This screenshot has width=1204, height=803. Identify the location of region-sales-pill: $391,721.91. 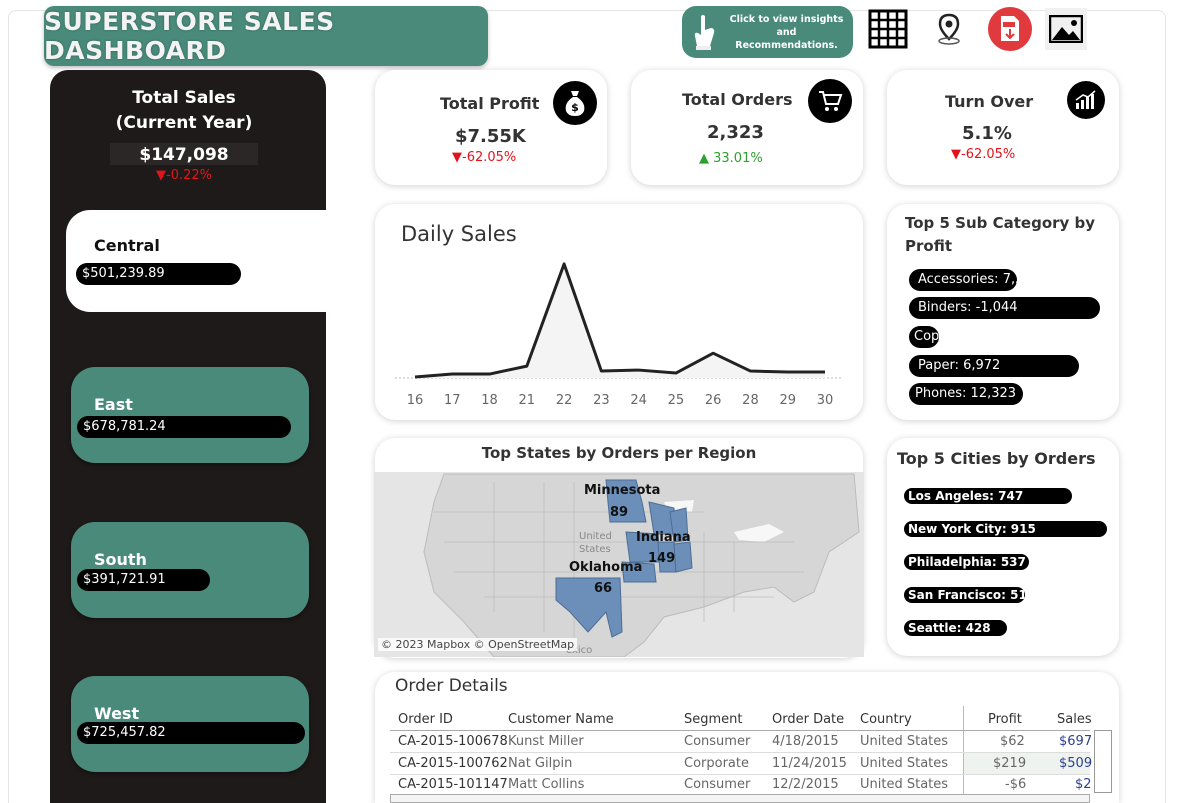
(143, 580).